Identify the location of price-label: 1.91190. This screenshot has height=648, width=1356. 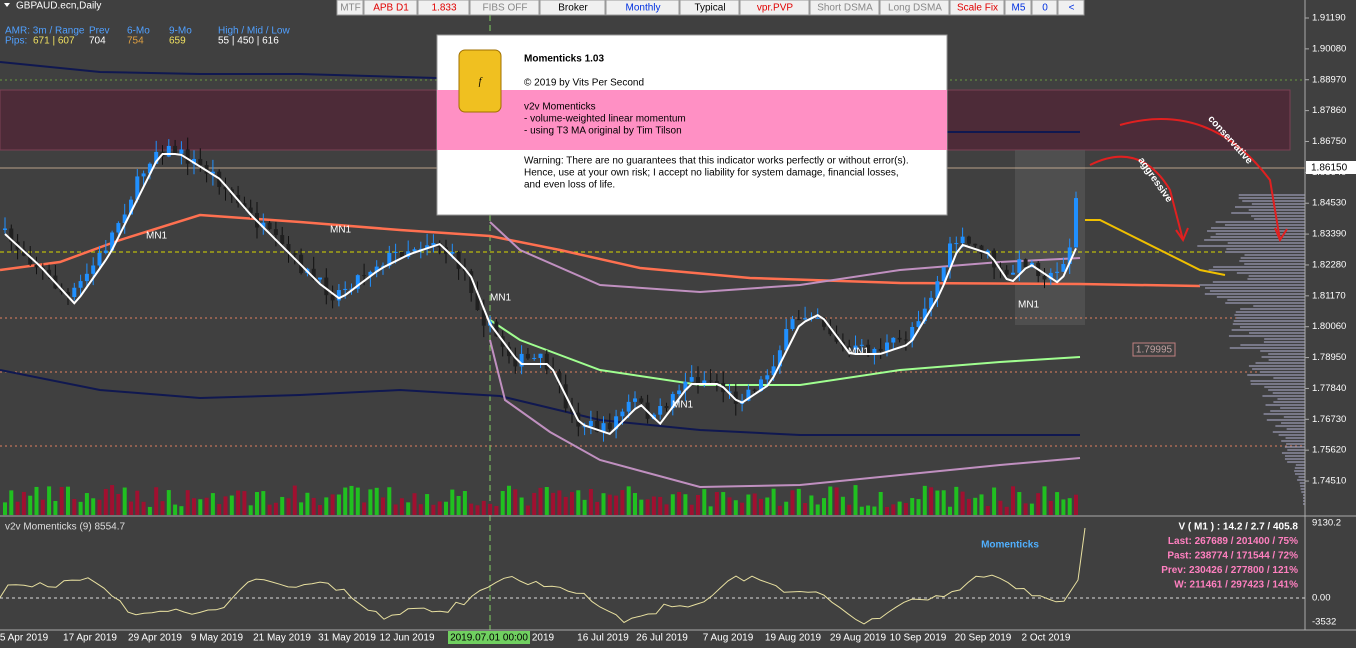
(1329, 18).